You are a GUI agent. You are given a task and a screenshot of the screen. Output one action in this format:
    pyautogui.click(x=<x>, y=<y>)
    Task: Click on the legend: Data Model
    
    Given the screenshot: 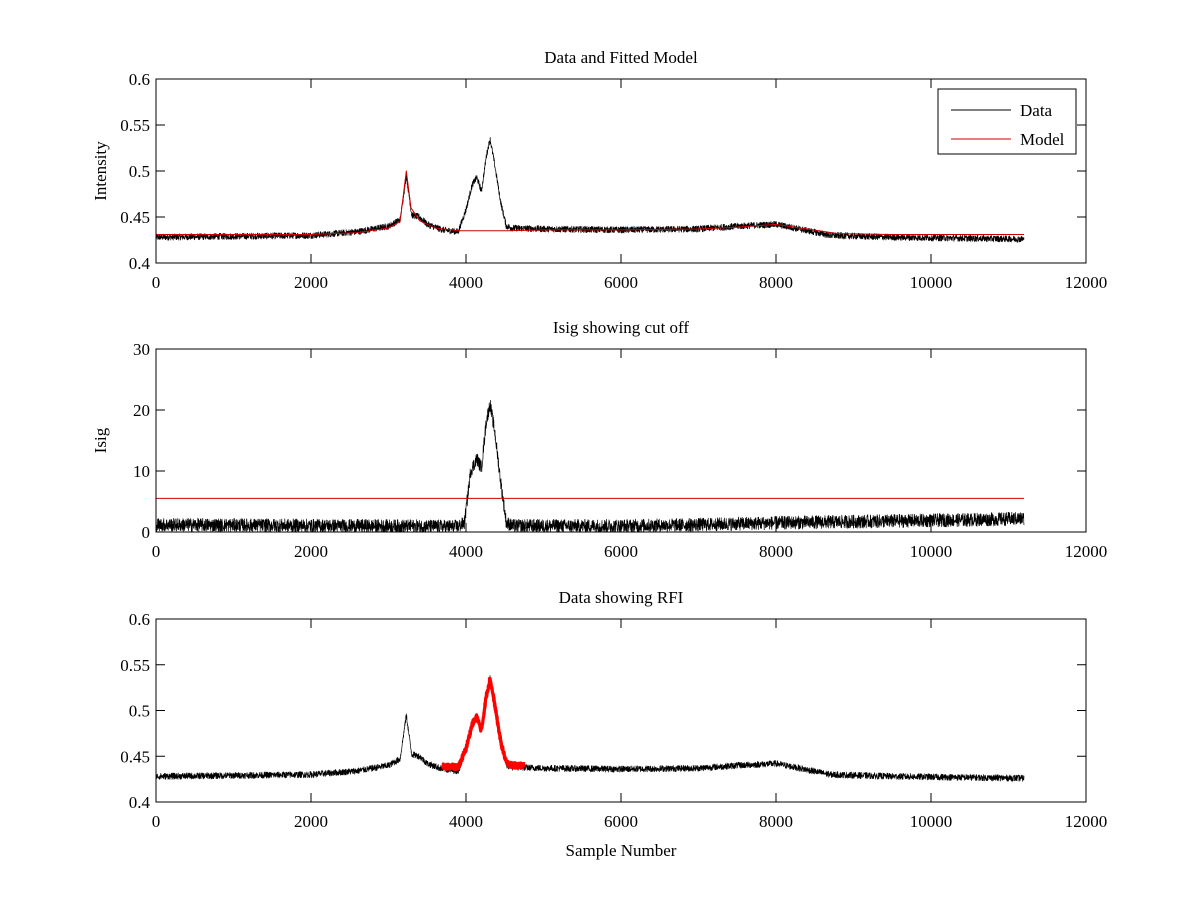 What is the action you would take?
    pyautogui.click(x=1007, y=121)
    